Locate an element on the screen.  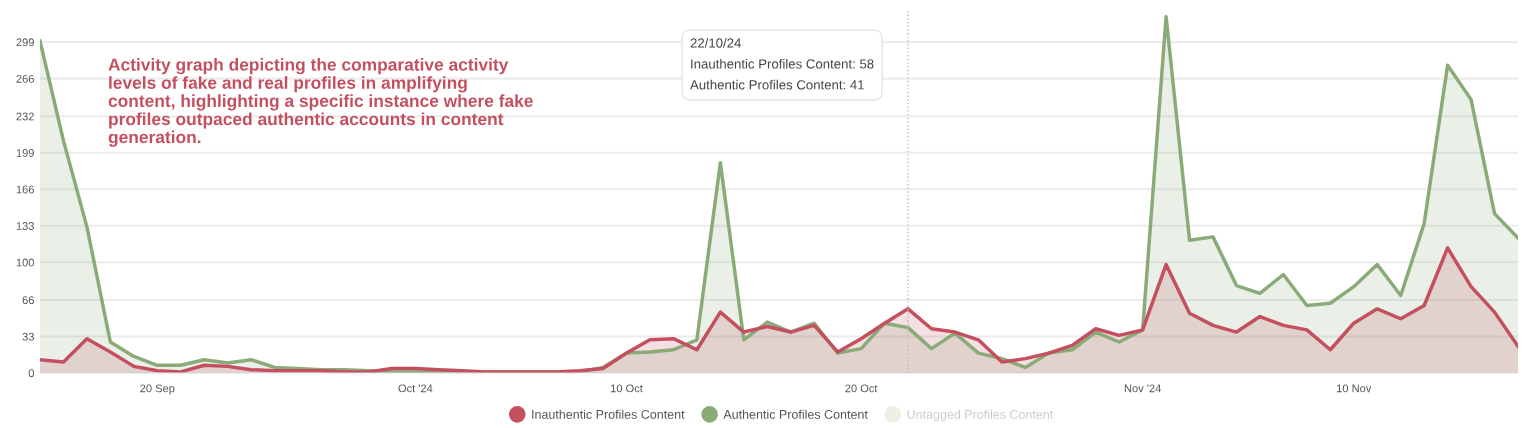
legend-label: Inauthentic Profiles Content is located at coordinates (608, 414).